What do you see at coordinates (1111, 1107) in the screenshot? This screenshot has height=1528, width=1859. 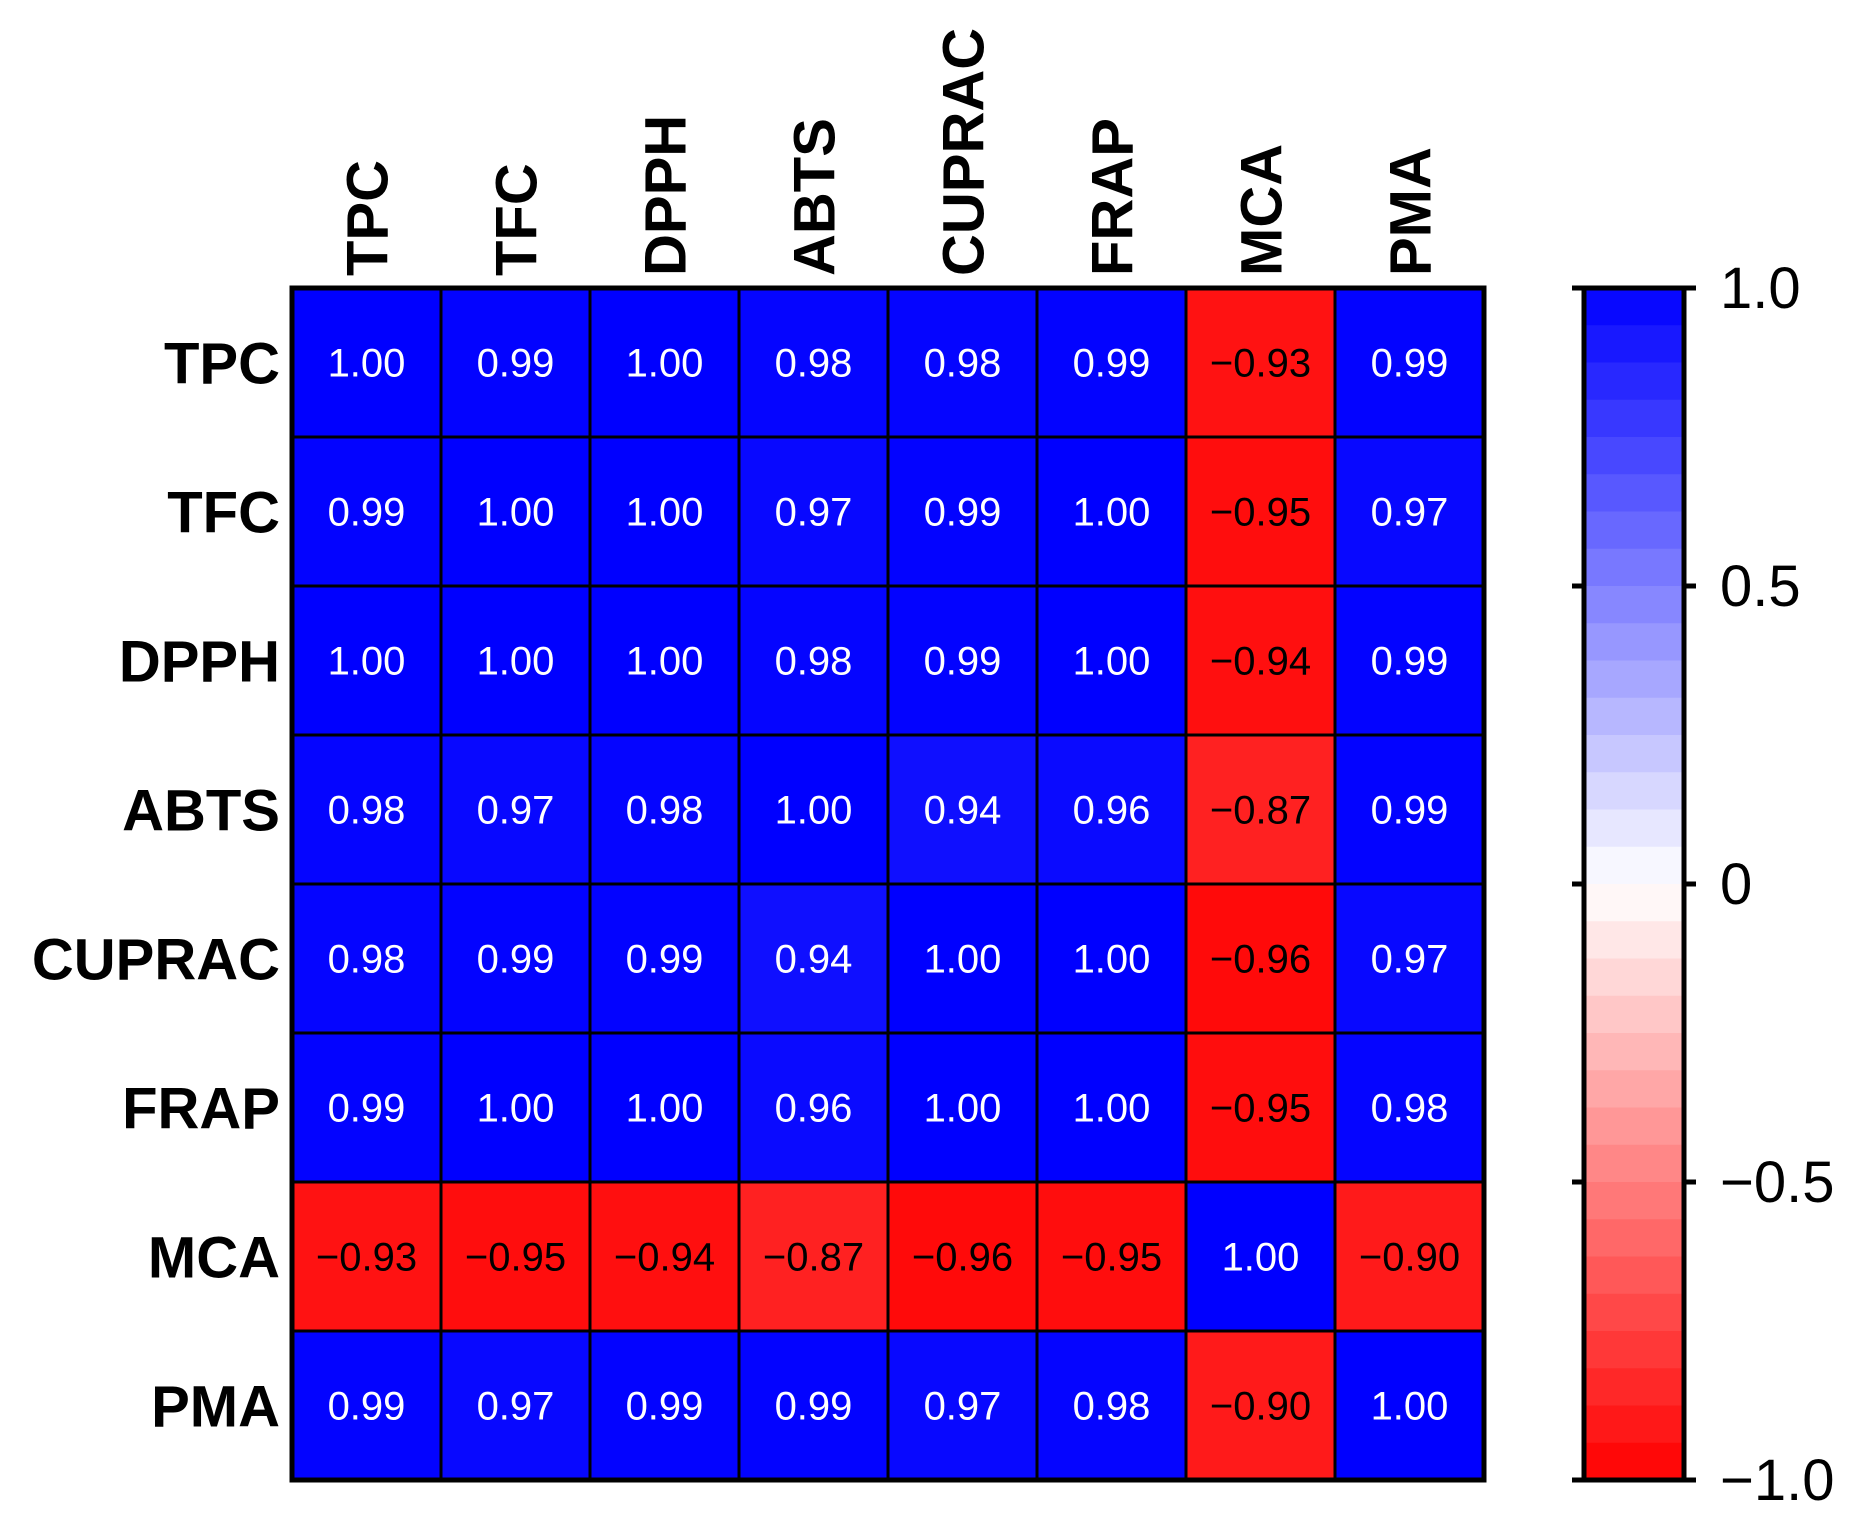 I see `heatmap-cell-frap-frap` at bounding box center [1111, 1107].